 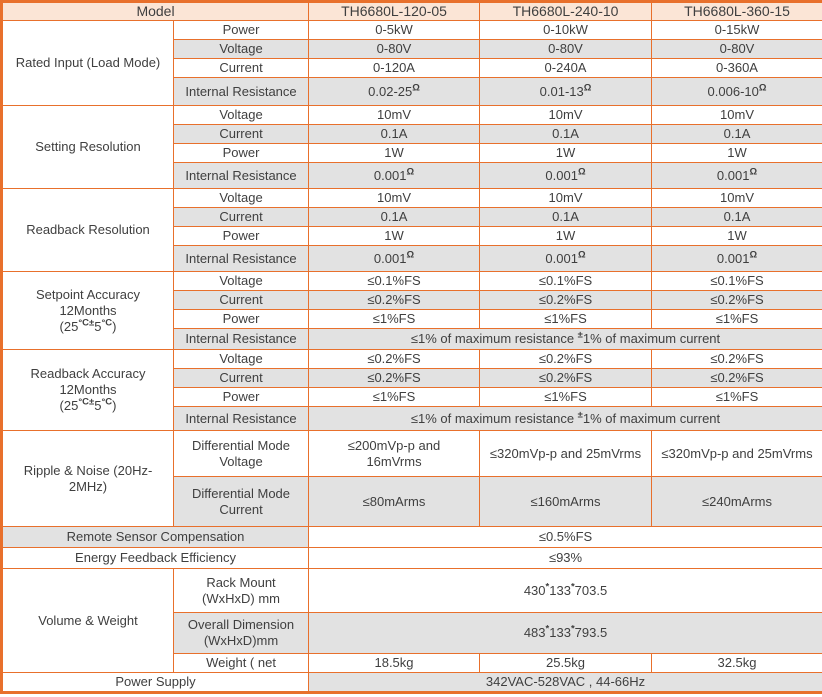 I want to click on table-row: Weight ( net 18.5kg 25.5kg 32.5kg, so click(x=412, y=663).